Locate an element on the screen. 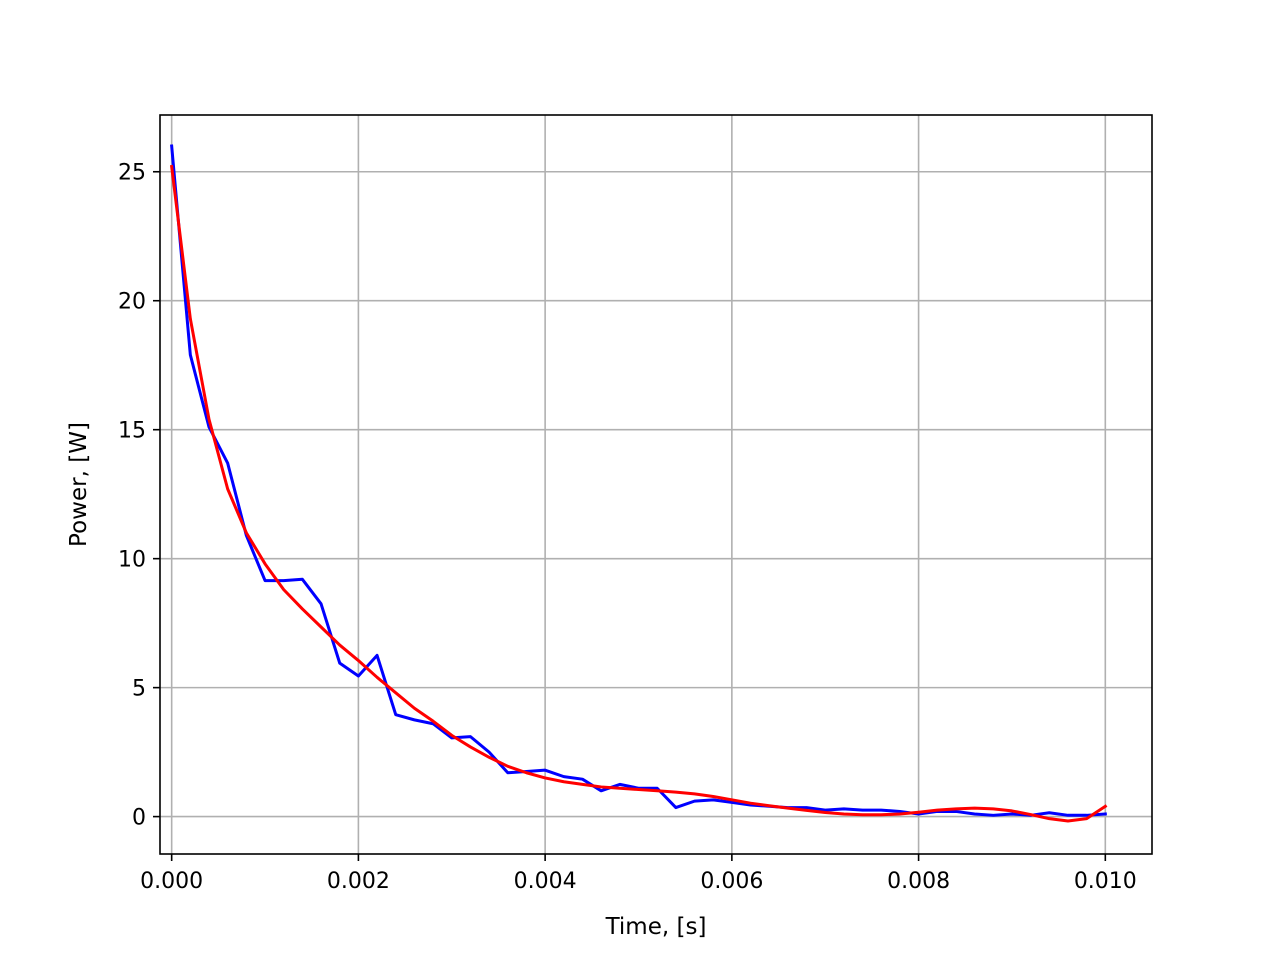 The width and height of the screenshot is (1280, 960). y-tick-label: 10 is located at coordinates (132, 560).